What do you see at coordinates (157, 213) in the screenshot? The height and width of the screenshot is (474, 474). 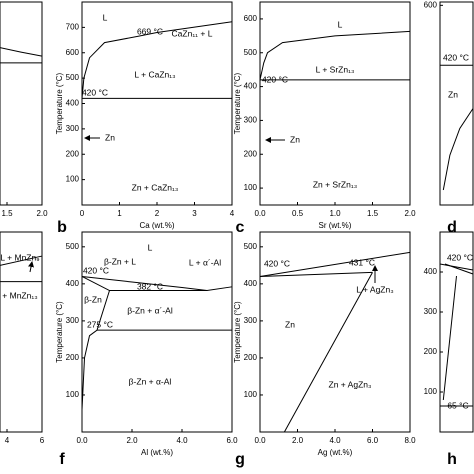 I see `x-tick-label: 2` at bounding box center [157, 213].